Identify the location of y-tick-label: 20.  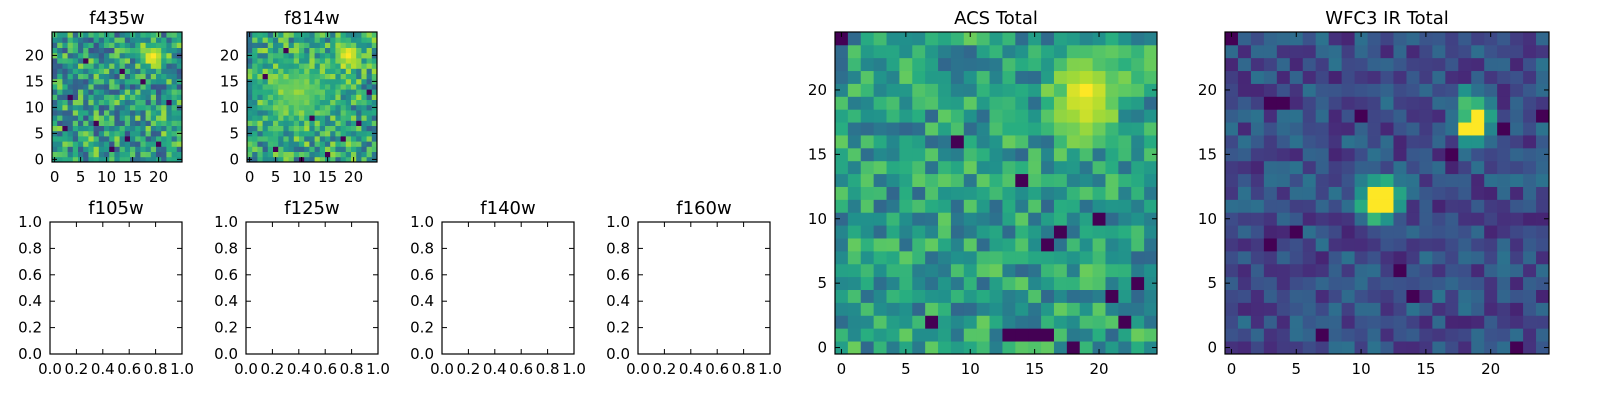
(817, 90).